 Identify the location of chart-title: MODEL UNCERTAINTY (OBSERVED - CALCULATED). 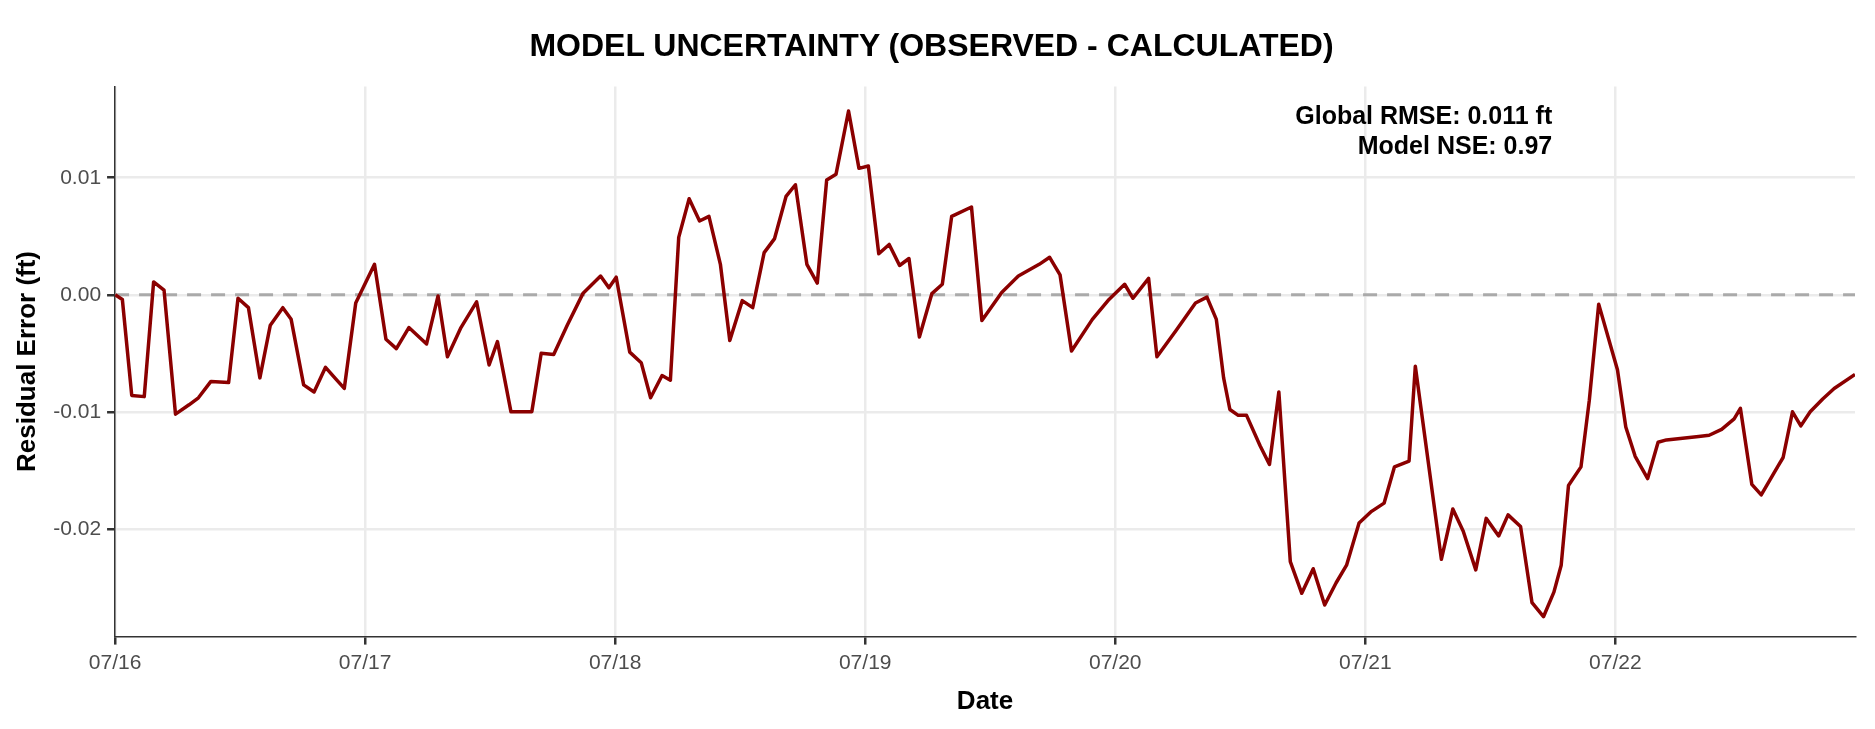
(931, 45).